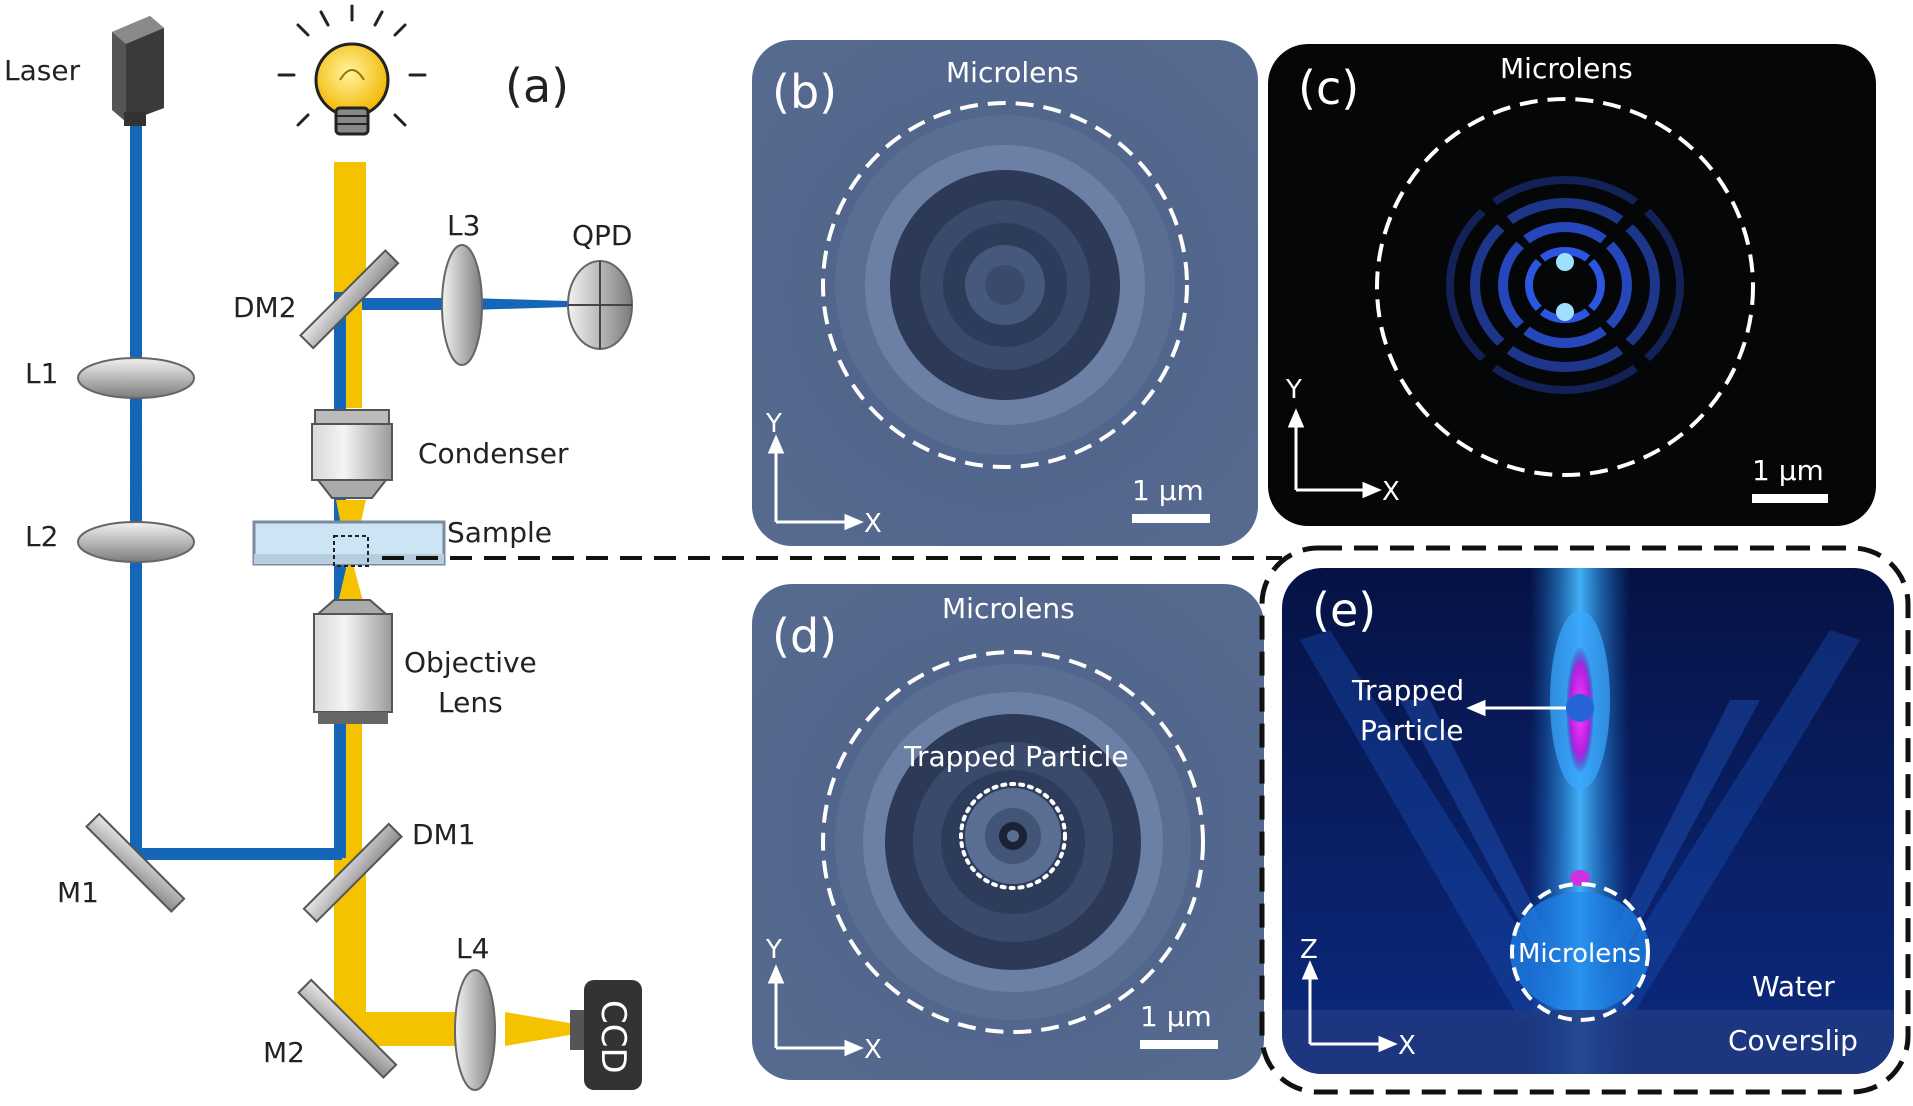  Describe the element at coordinates (475, 1030) in the screenshot. I see `lens-l4` at that location.